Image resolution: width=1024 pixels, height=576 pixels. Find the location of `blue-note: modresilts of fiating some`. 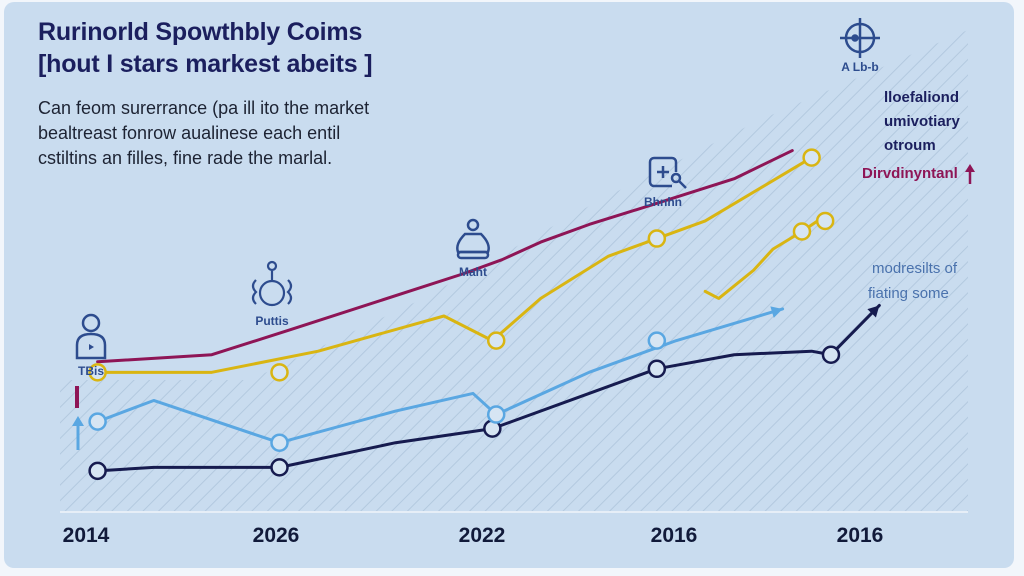

blue-note: modresilts of fiating some is located at coordinates (914, 281).